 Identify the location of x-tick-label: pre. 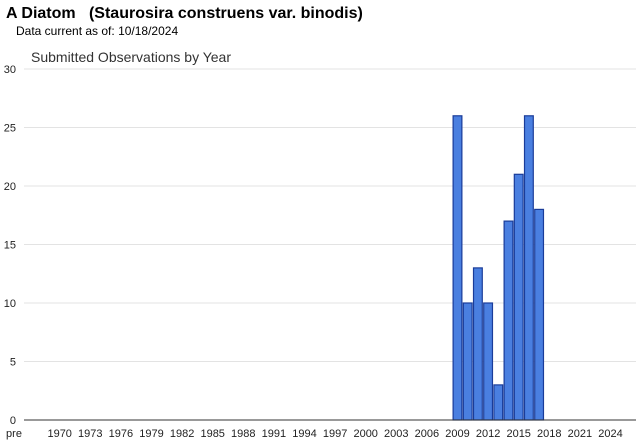
(14, 434).